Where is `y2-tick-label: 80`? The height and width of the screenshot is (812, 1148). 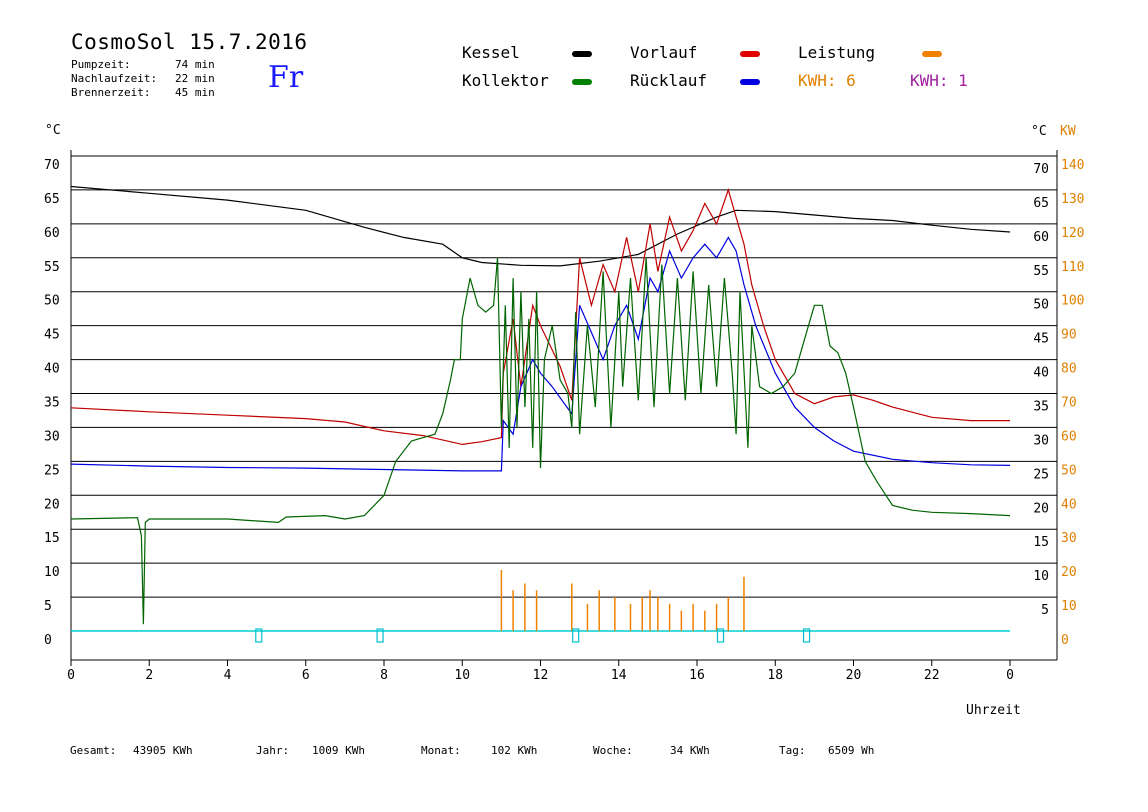
y2-tick-label: 80 is located at coordinates (1069, 369).